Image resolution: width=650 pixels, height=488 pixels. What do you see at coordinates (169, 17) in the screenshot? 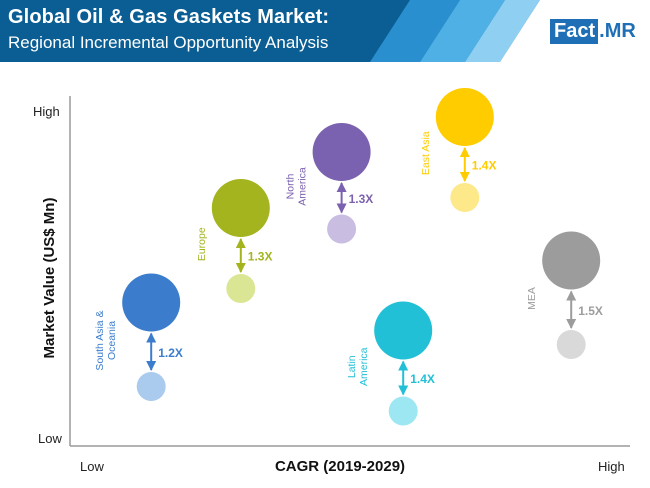
I see `page-title: Global Oil & Gas Gaskets Market:` at bounding box center [169, 17].